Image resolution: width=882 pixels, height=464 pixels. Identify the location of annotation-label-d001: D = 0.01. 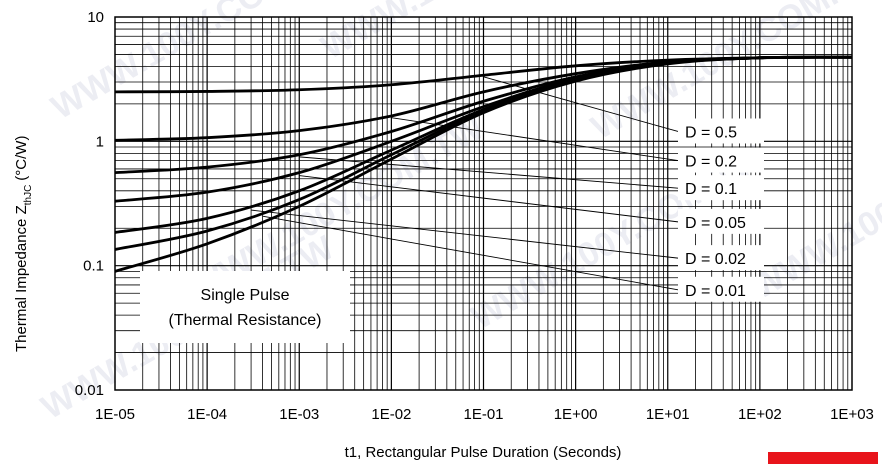
(715, 291).